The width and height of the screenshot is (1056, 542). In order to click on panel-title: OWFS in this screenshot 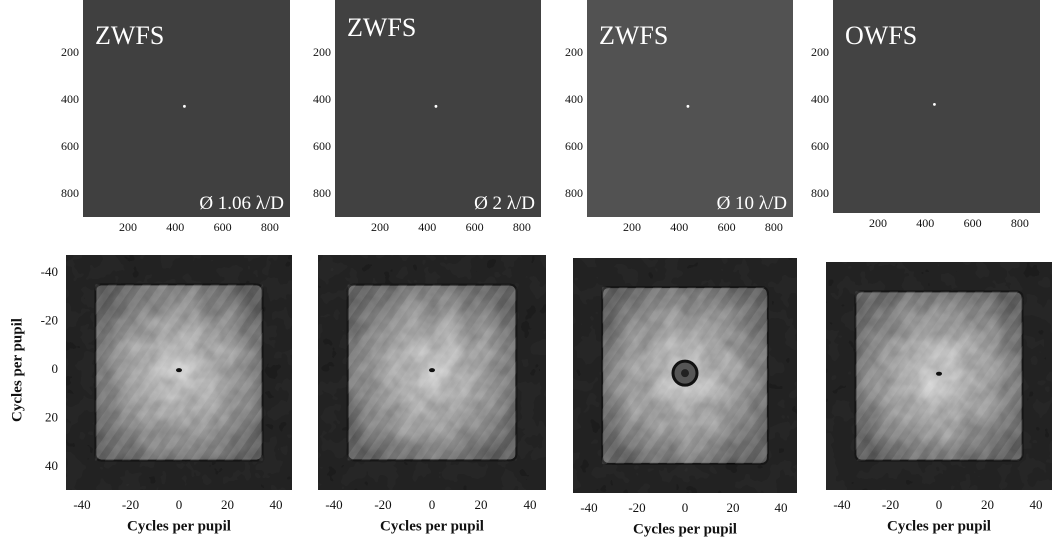, I will do `click(881, 35)`.